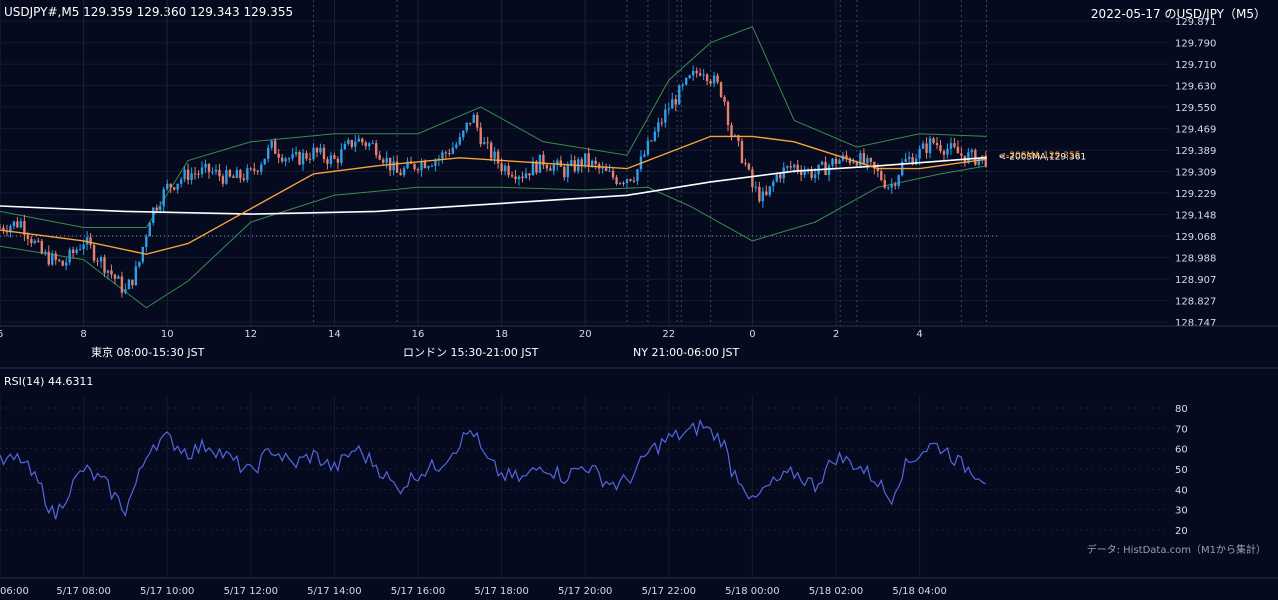  Describe the element at coordinates (418, 334) in the screenshot. I see `hour-tick-label: 16` at that location.